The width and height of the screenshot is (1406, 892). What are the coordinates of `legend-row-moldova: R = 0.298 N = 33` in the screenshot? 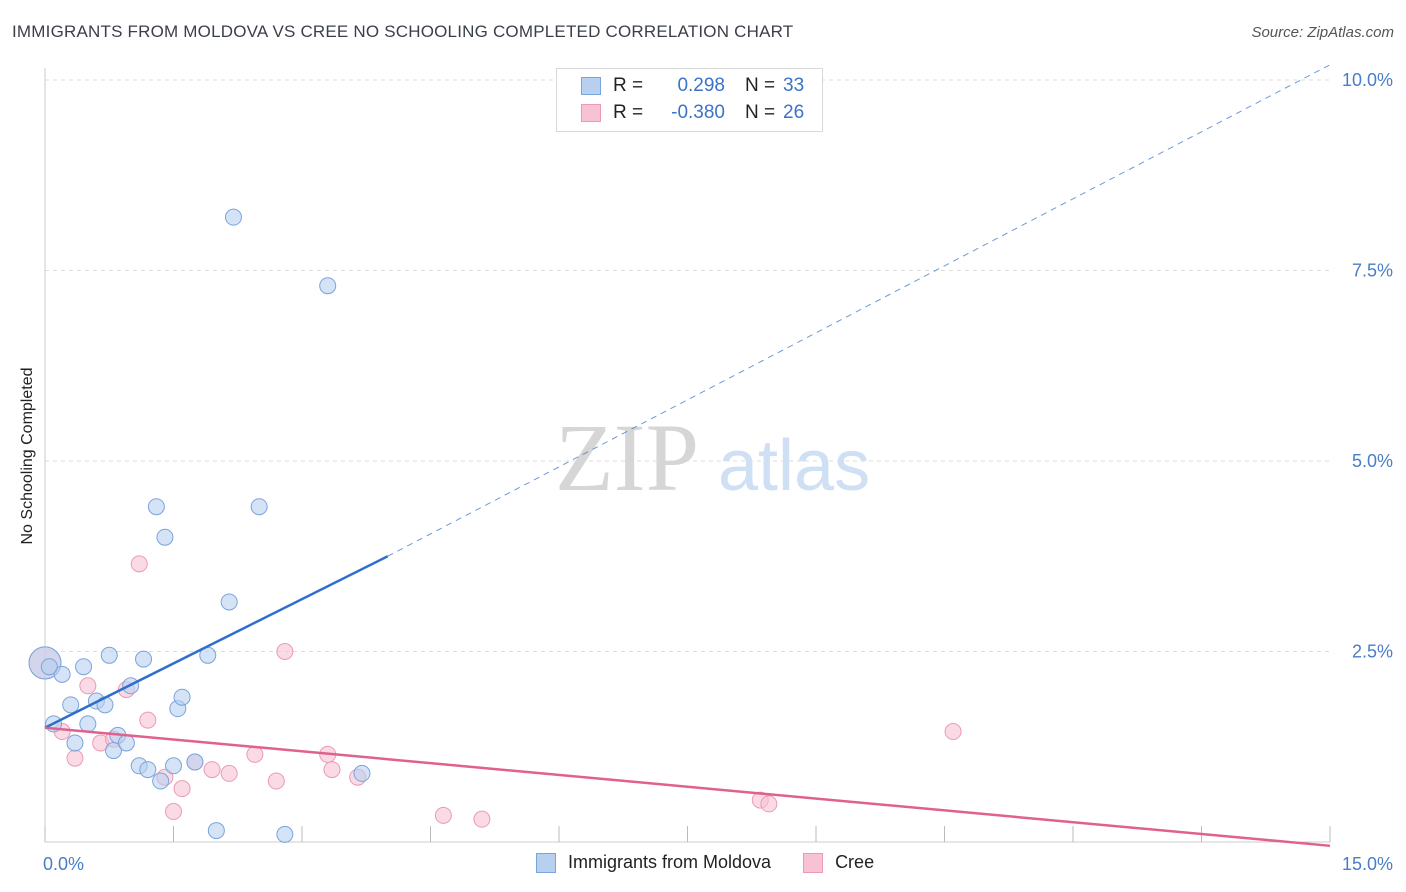 It's located at (692, 86).